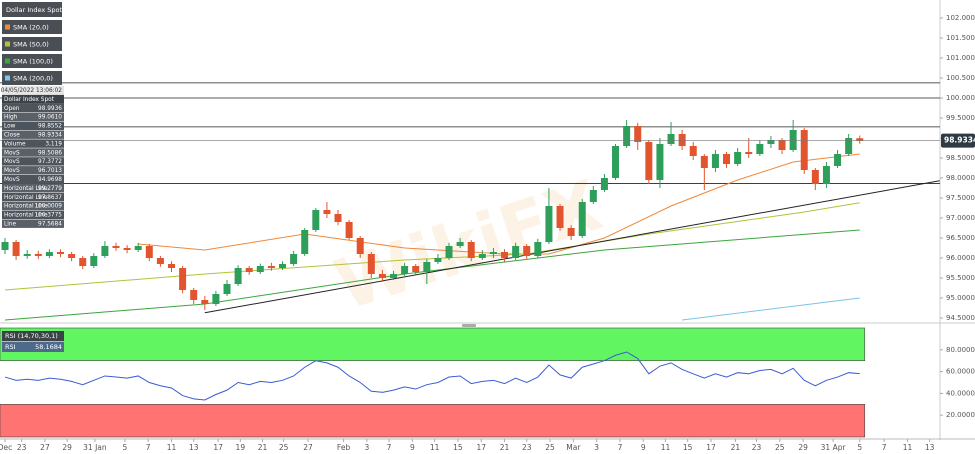  I want to click on x-tick-label: 9, so click(412, 447).